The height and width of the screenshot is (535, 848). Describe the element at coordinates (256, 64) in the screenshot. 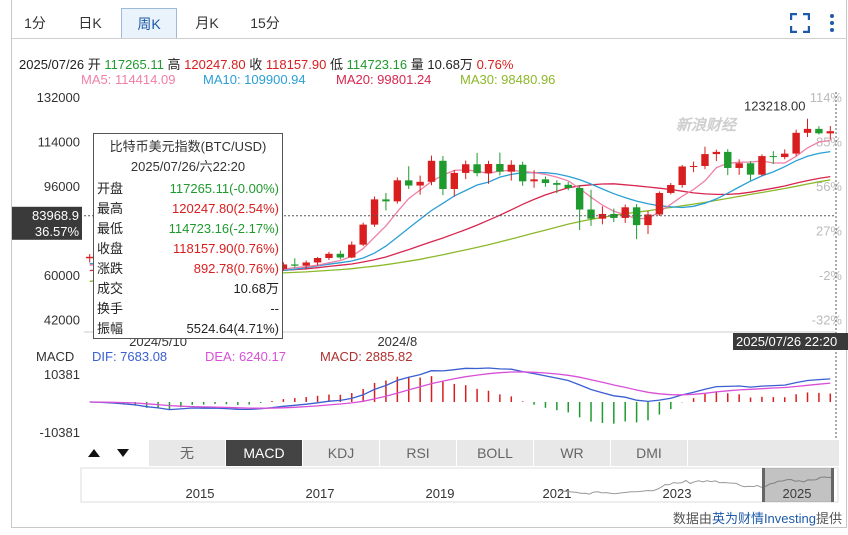

I see `info-close-label: 收` at that location.